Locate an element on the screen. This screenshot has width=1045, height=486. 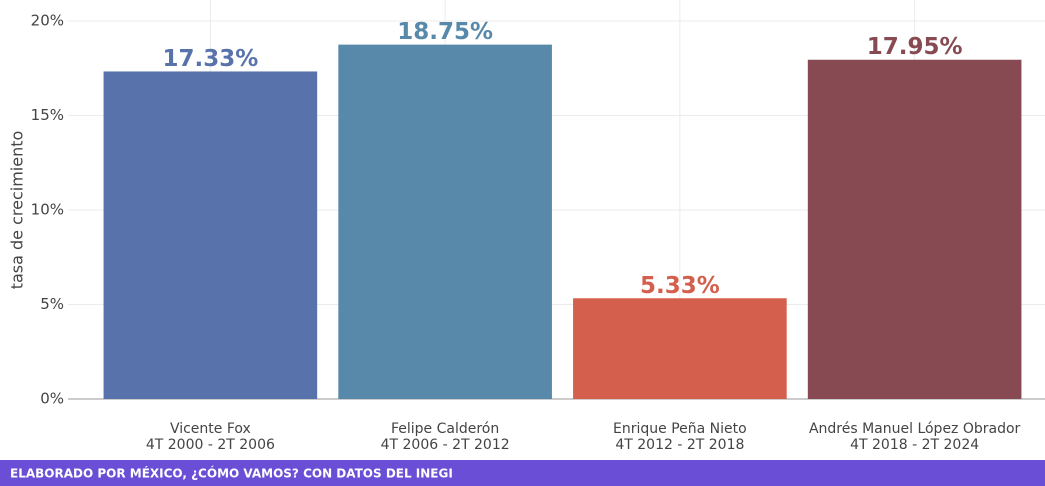
value-label: 17.95% is located at coordinates (915, 47).